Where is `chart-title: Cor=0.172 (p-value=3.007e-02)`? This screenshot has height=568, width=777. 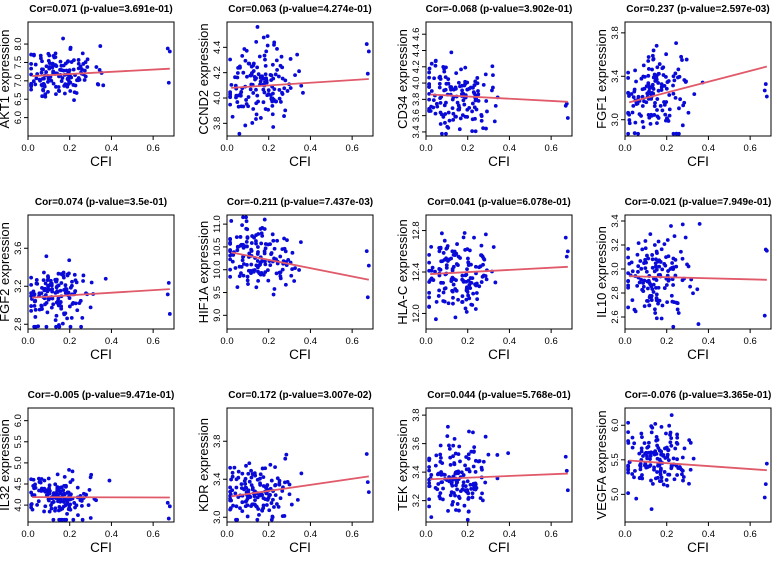
chart-title: Cor=0.172 (p-value=3.007e-02) is located at coordinates (299, 395).